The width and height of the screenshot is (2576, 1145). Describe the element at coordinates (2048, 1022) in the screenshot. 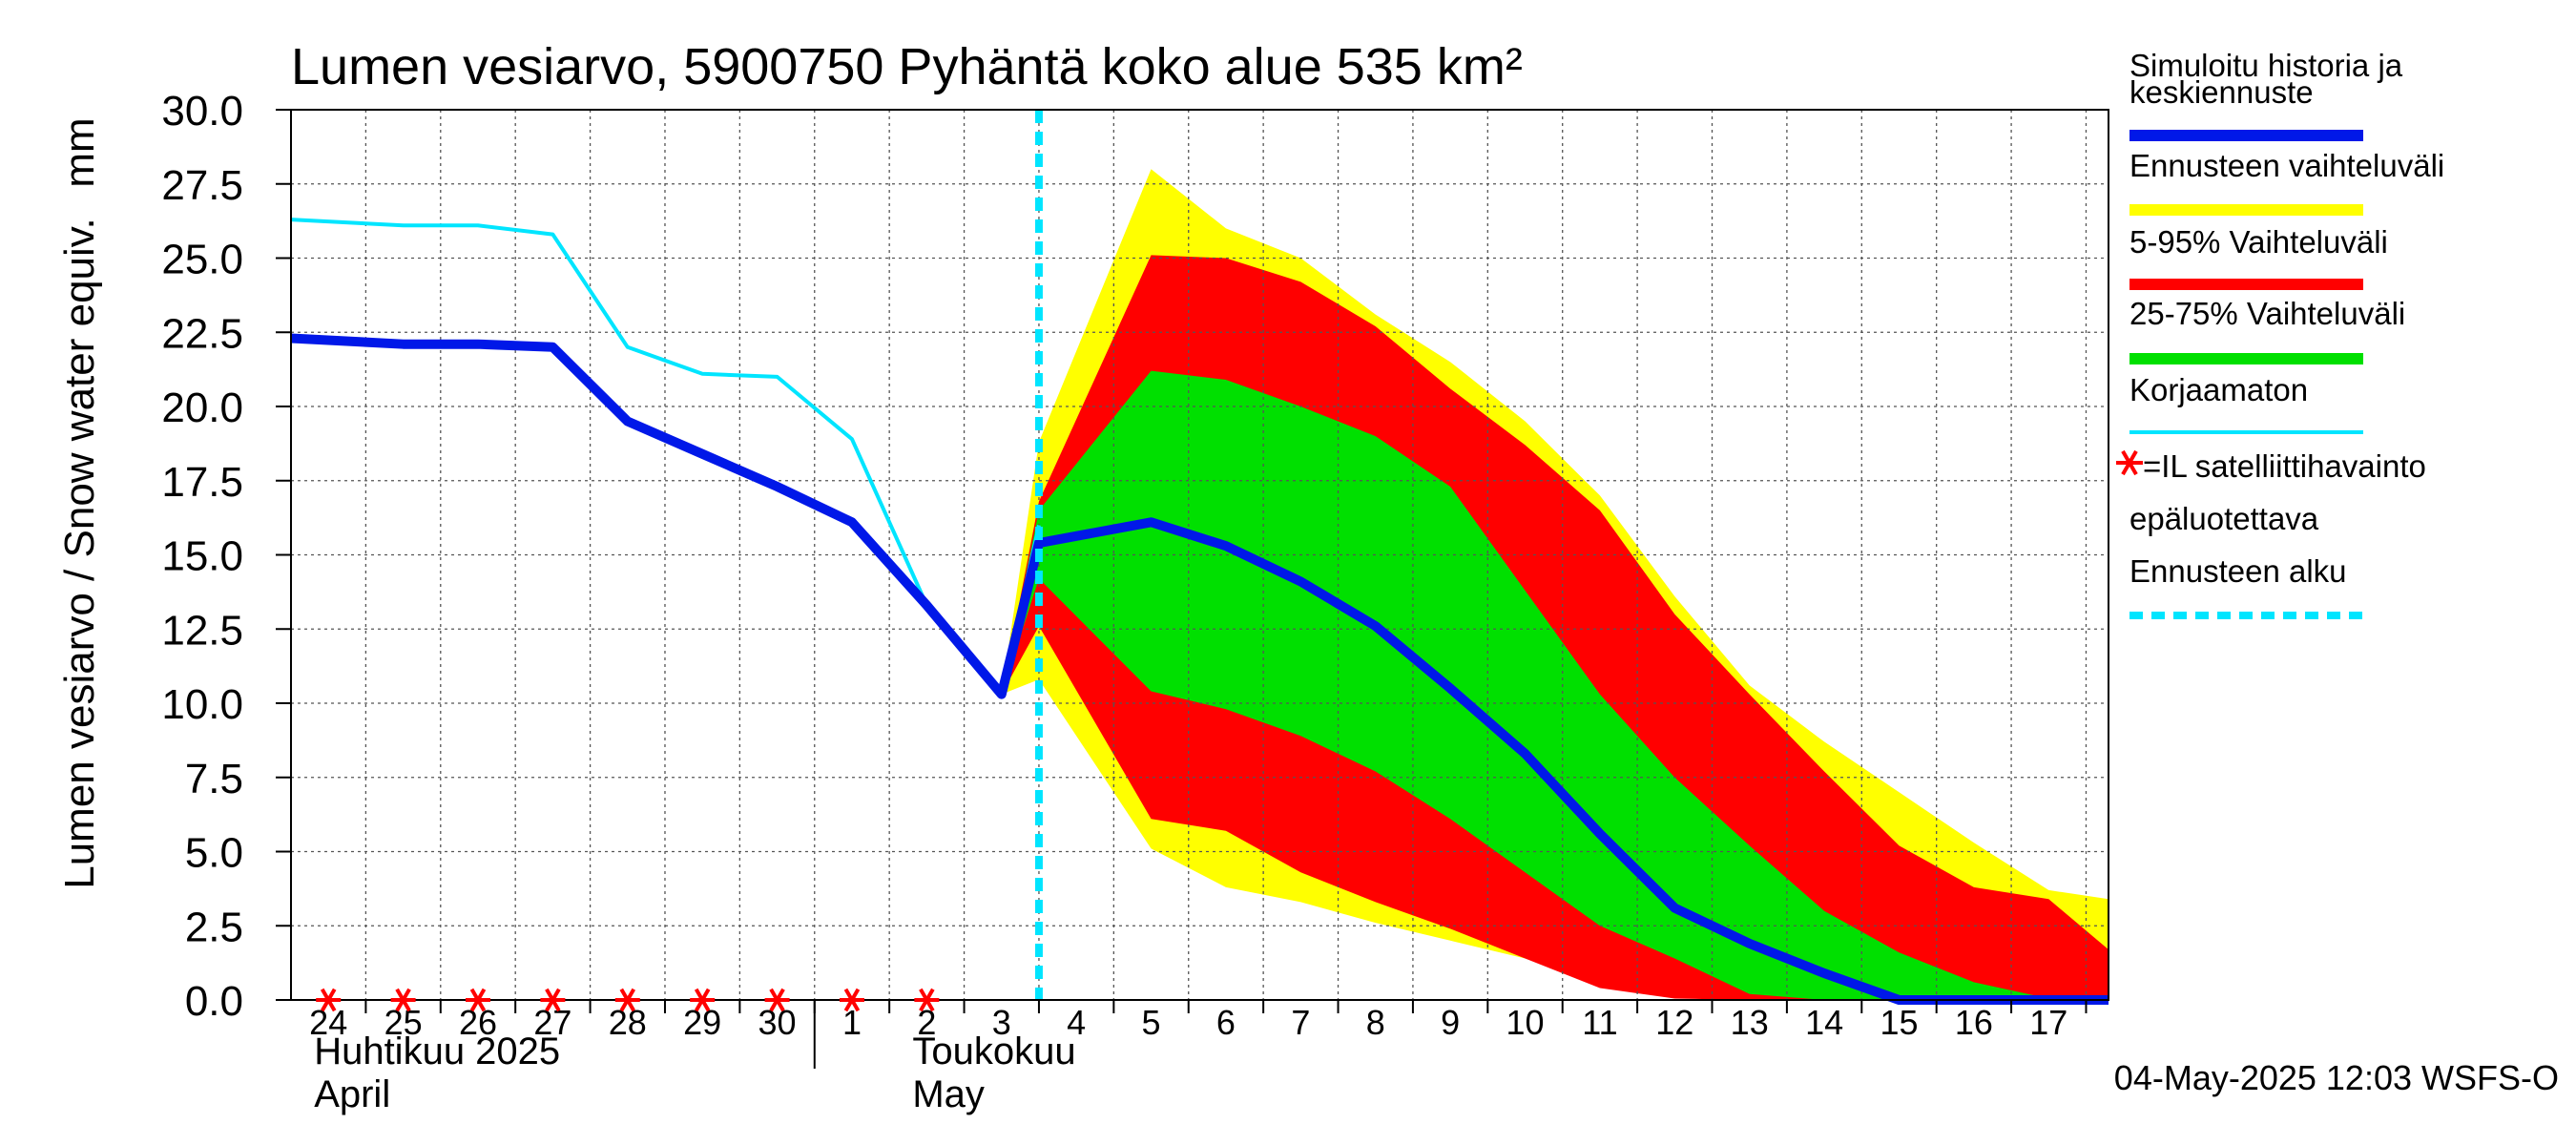

I see `x-tick-label: 17` at that location.